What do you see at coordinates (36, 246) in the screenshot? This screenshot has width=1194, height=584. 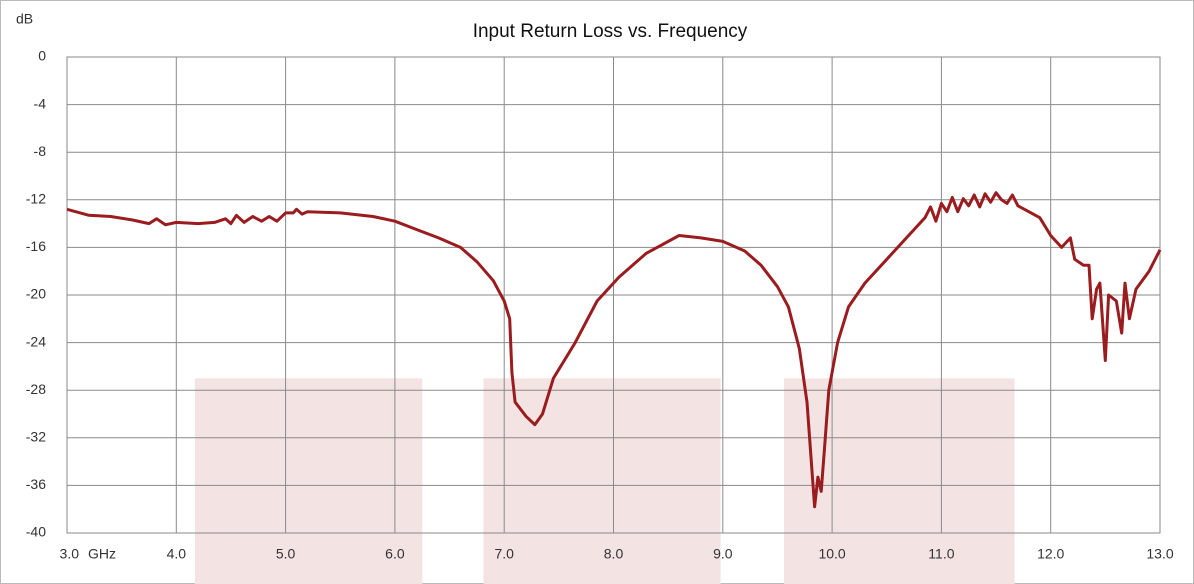 I see `y-tick-label: -16` at bounding box center [36, 246].